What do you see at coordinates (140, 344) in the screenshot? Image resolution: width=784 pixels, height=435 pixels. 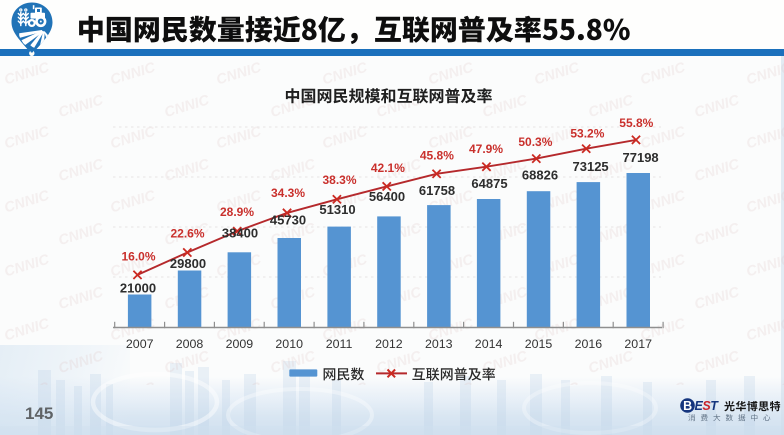 I see `svg-text: 2007` at bounding box center [140, 344].